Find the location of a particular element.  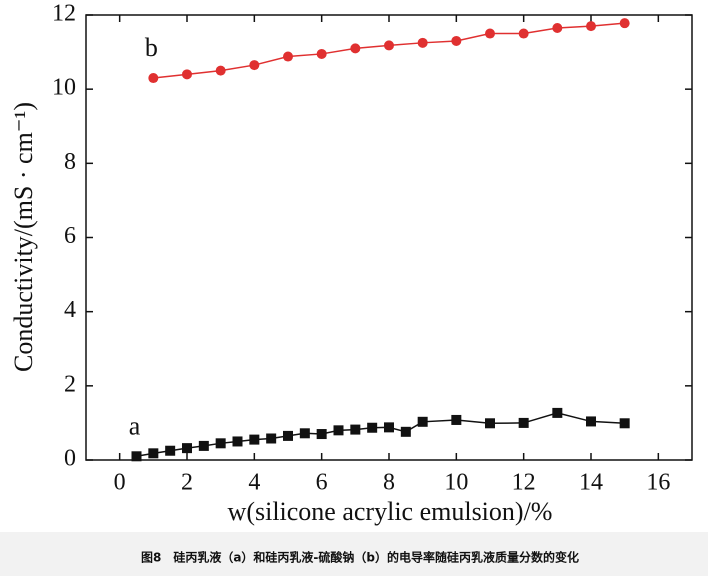

series-label: b is located at coordinates (151, 47).